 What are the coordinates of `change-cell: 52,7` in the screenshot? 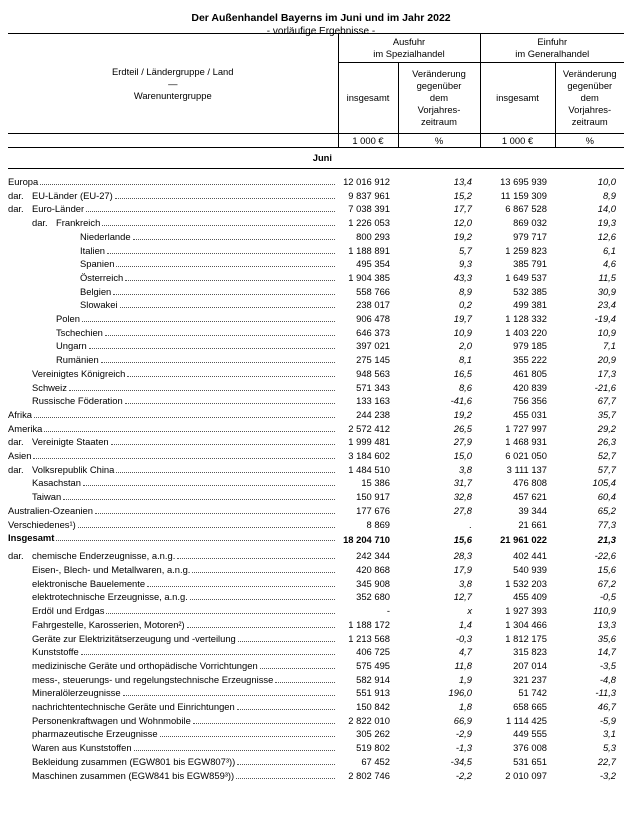 It's located at (607, 456).